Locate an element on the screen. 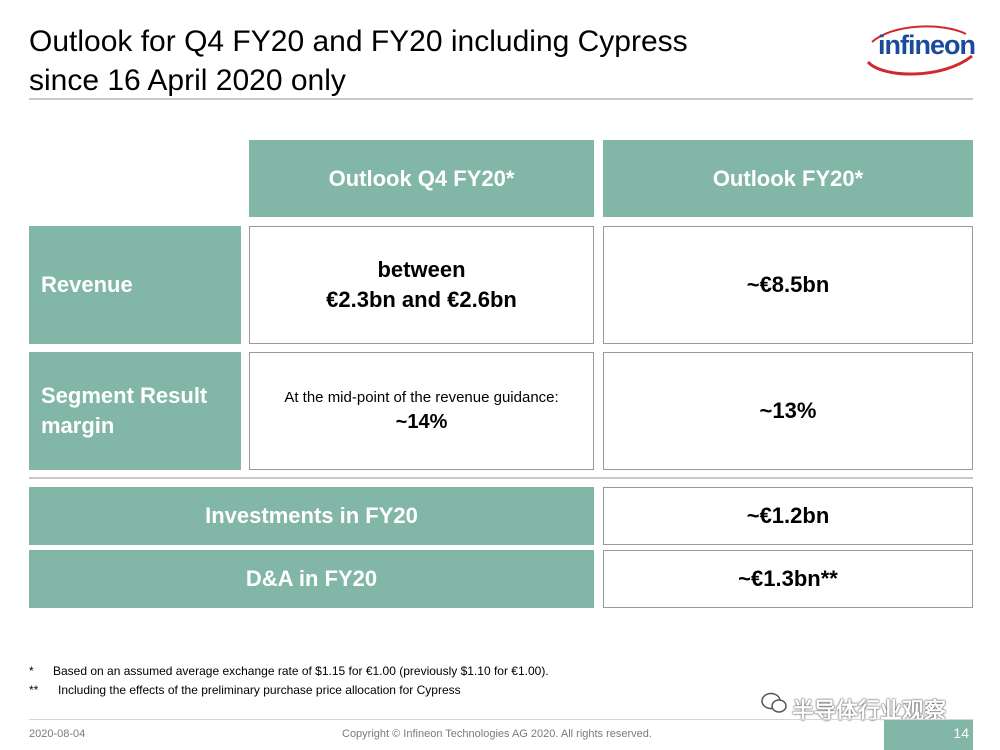 Image resolution: width=1000 pixels, height=750 pixels. revenue-fy-value: ~€8.5bn is located at coordinates (788, 284).